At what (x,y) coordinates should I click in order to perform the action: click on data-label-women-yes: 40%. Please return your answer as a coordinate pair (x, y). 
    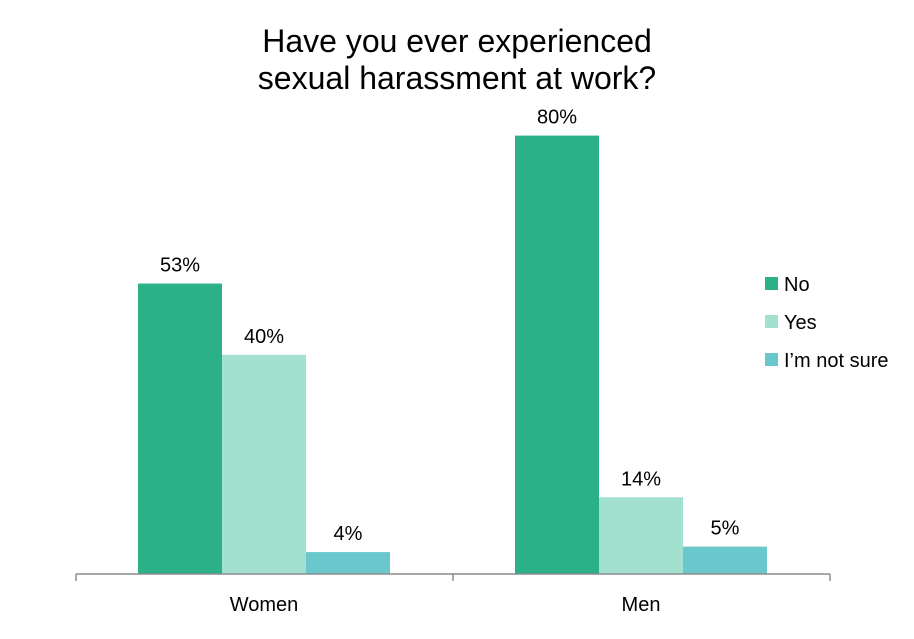
    Looking at the image, I should click on (264, 337).